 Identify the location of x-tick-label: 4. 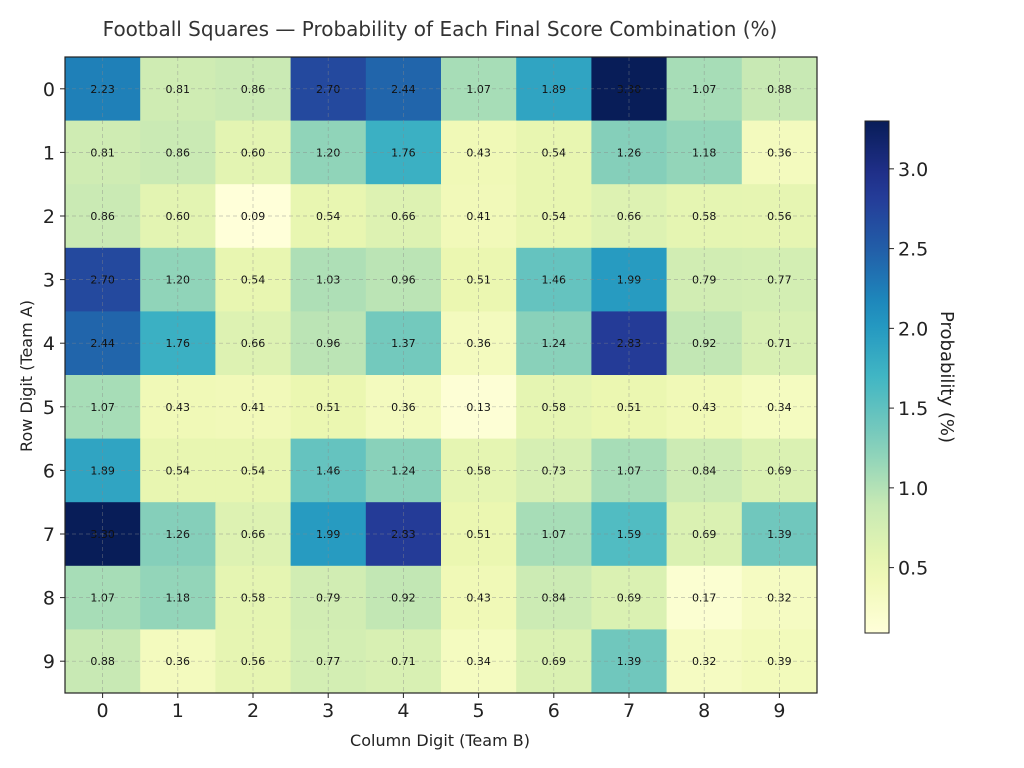
(403, 711).